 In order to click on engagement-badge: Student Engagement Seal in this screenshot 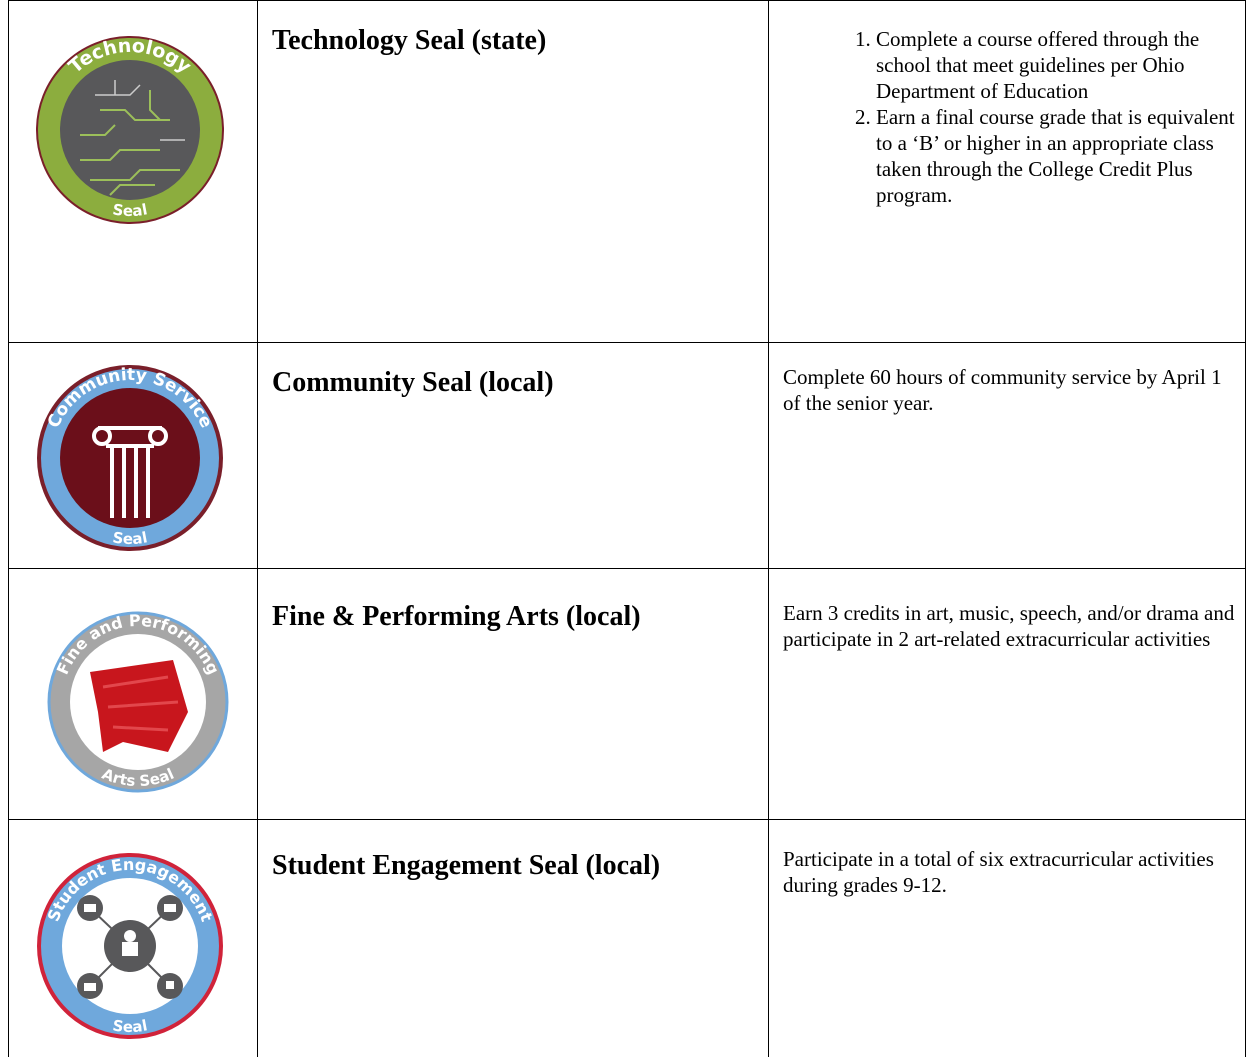, I will do `click(130, 946)`.